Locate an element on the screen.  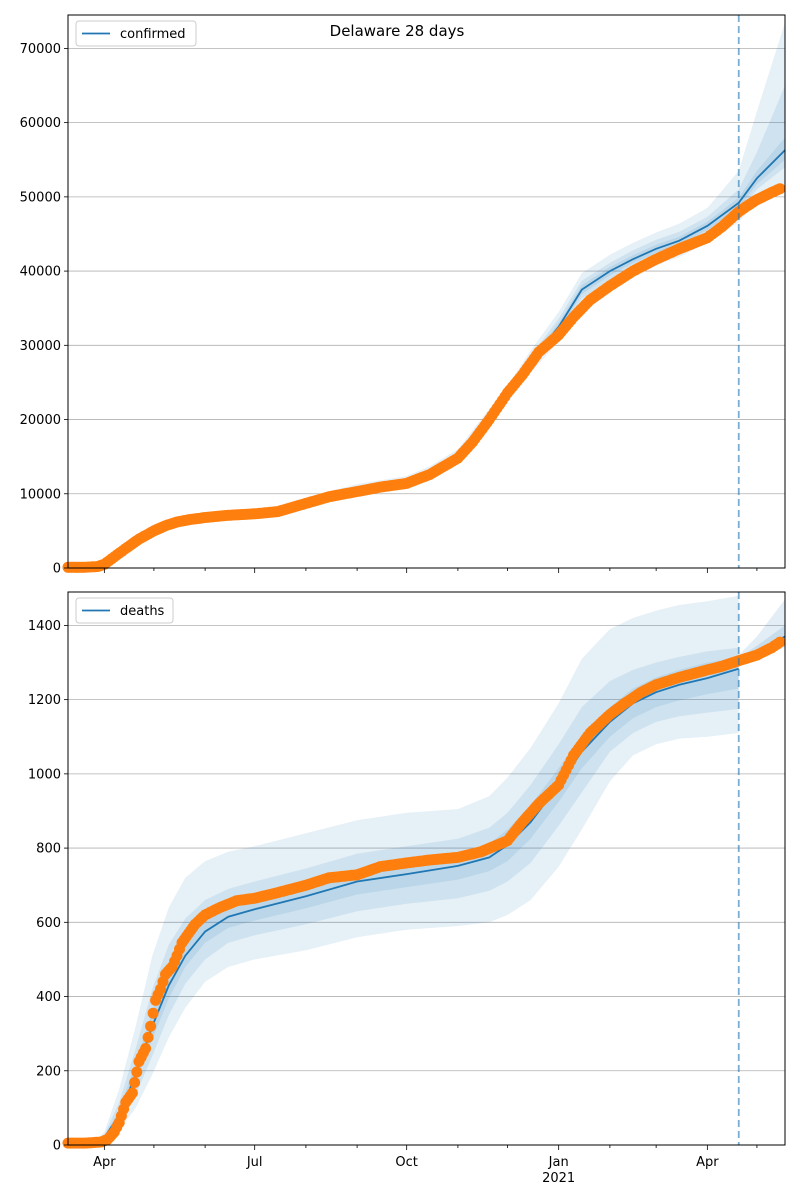
y-tick-label: 1200 is located at coordinates (44, 700).